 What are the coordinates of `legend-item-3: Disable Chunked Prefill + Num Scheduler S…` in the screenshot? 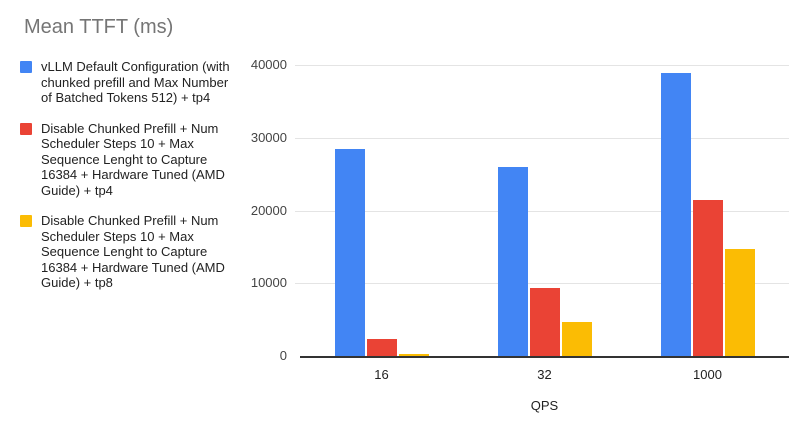 It's located at (127, 252).